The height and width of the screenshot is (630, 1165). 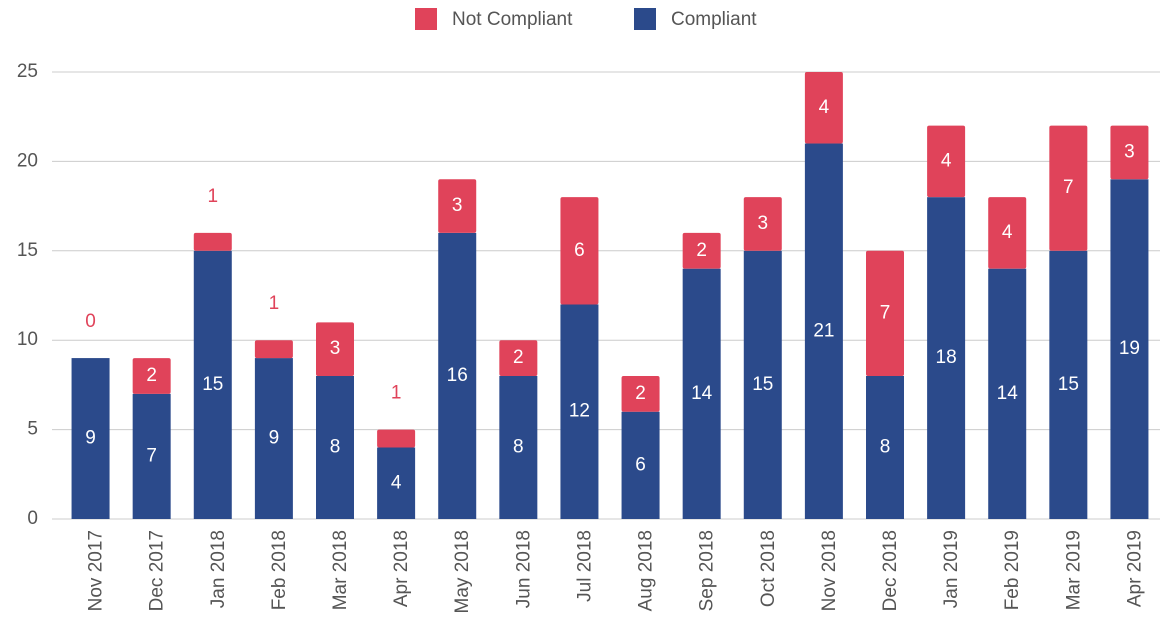 What do you see at coordinates (512, 19) in the screenshot?
I see `legend-label: Not Compliant` at bounding box center [512, 19].